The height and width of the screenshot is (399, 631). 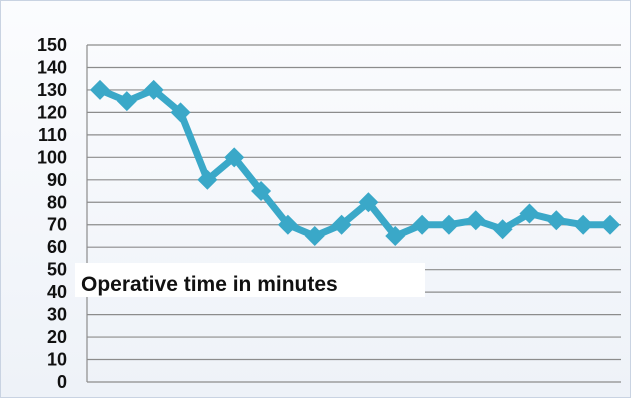 What do you see at coordinates (57, 337) in the screenshot?
I see `y-tick-label: 20` at bounding box center [57, 337].